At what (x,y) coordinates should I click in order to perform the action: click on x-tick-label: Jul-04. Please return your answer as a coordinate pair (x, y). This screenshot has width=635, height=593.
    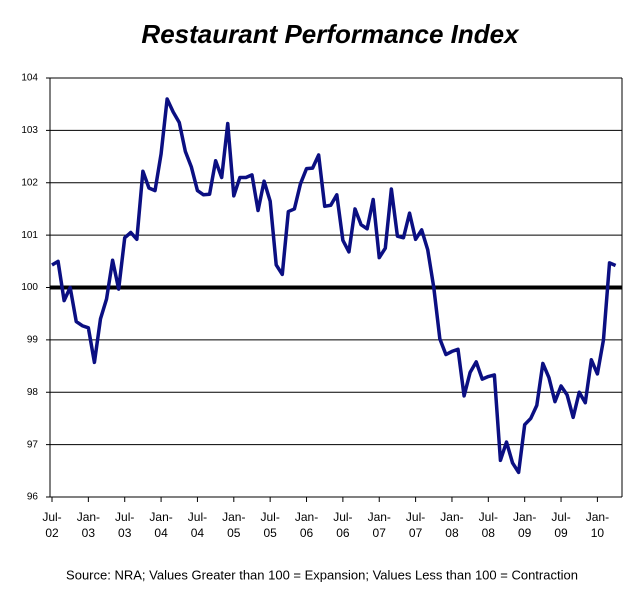
    Looking at the image, I should click on (197, 525).